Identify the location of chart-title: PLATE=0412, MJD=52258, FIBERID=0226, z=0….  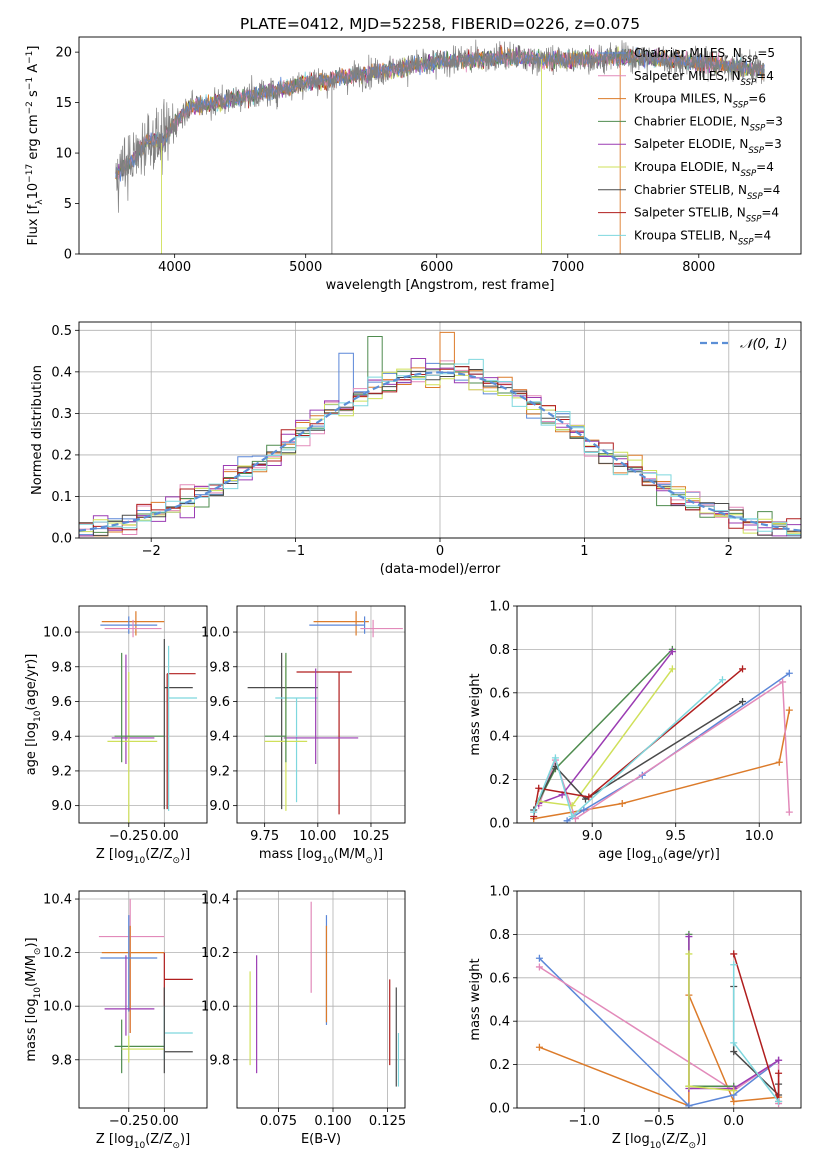
(440, 24).